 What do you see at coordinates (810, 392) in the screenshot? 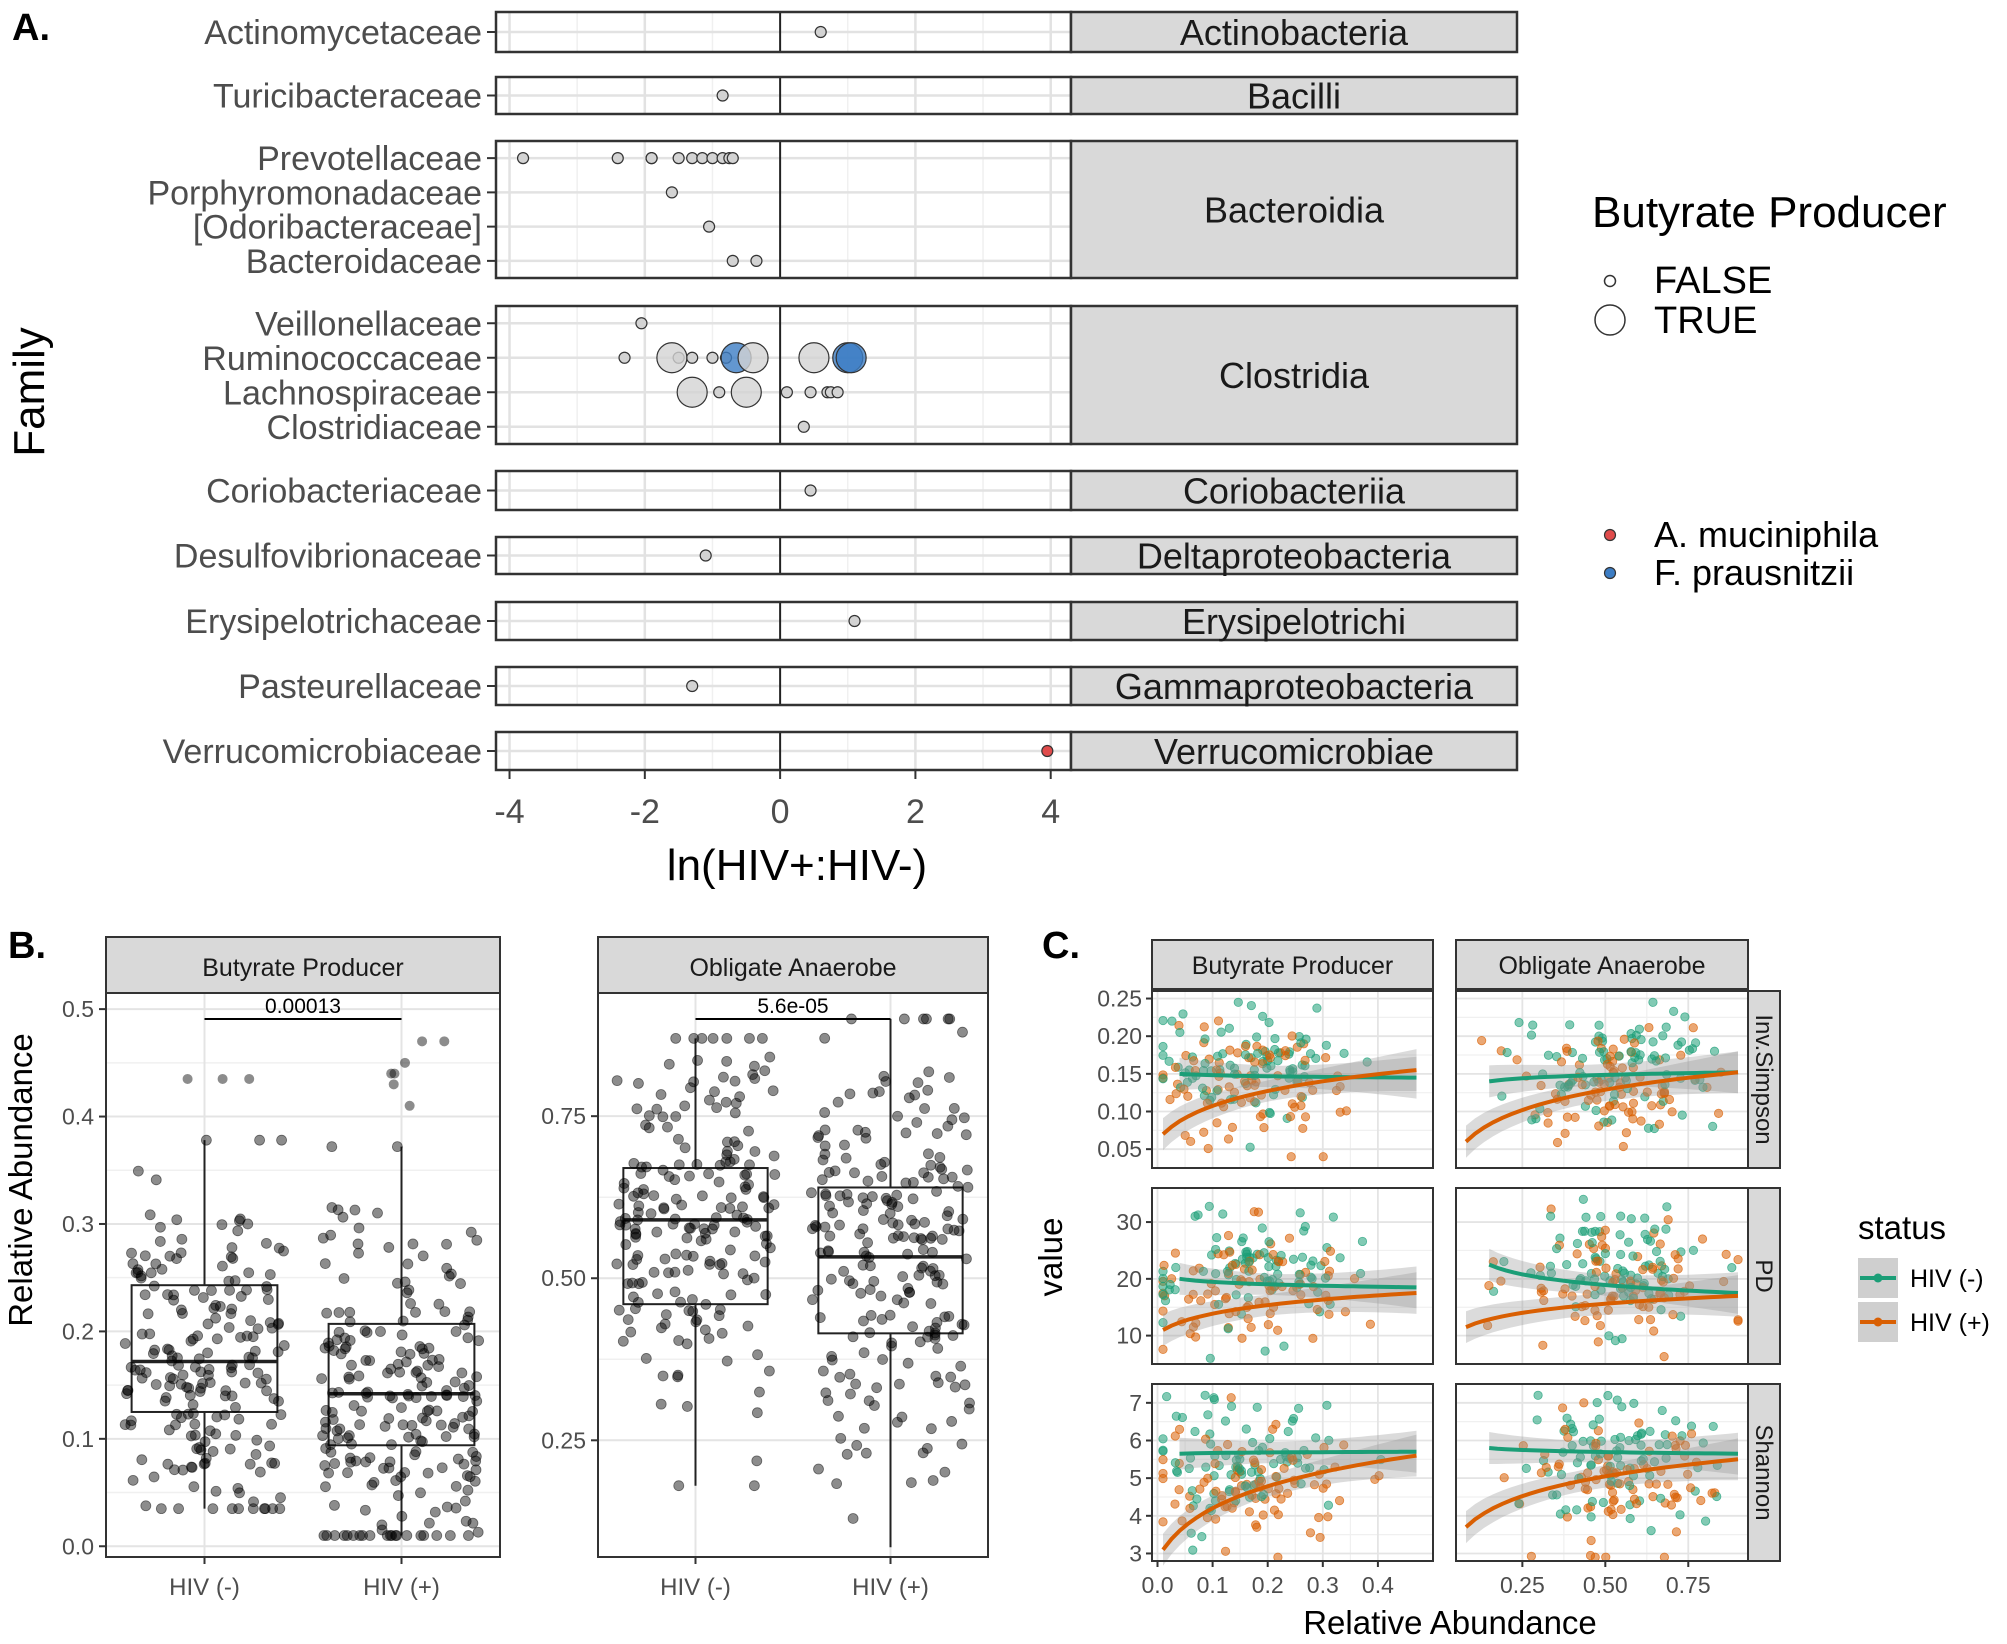
I see `family-point` at bounding box center [810, 392].